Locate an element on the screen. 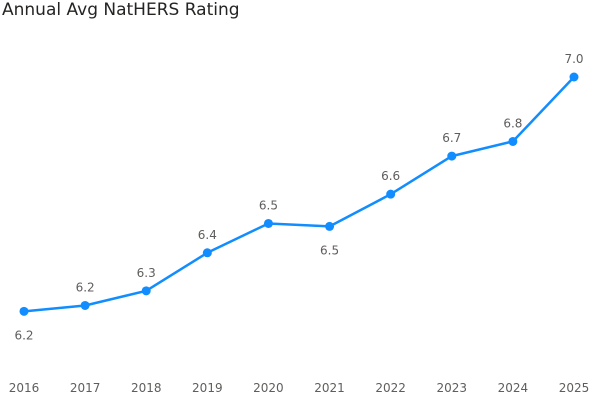  data-label: 6.4 is located at coordinates (207, 235).